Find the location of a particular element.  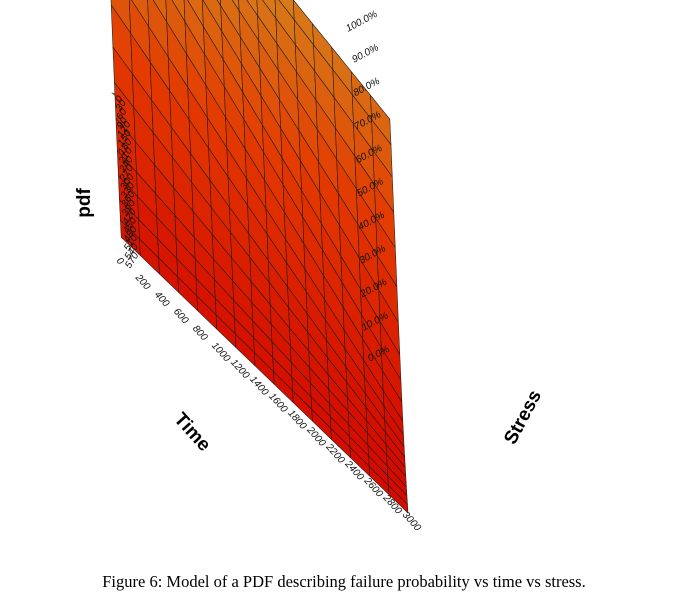

y-tick-label: 0 is located at coordinates (119, 99).